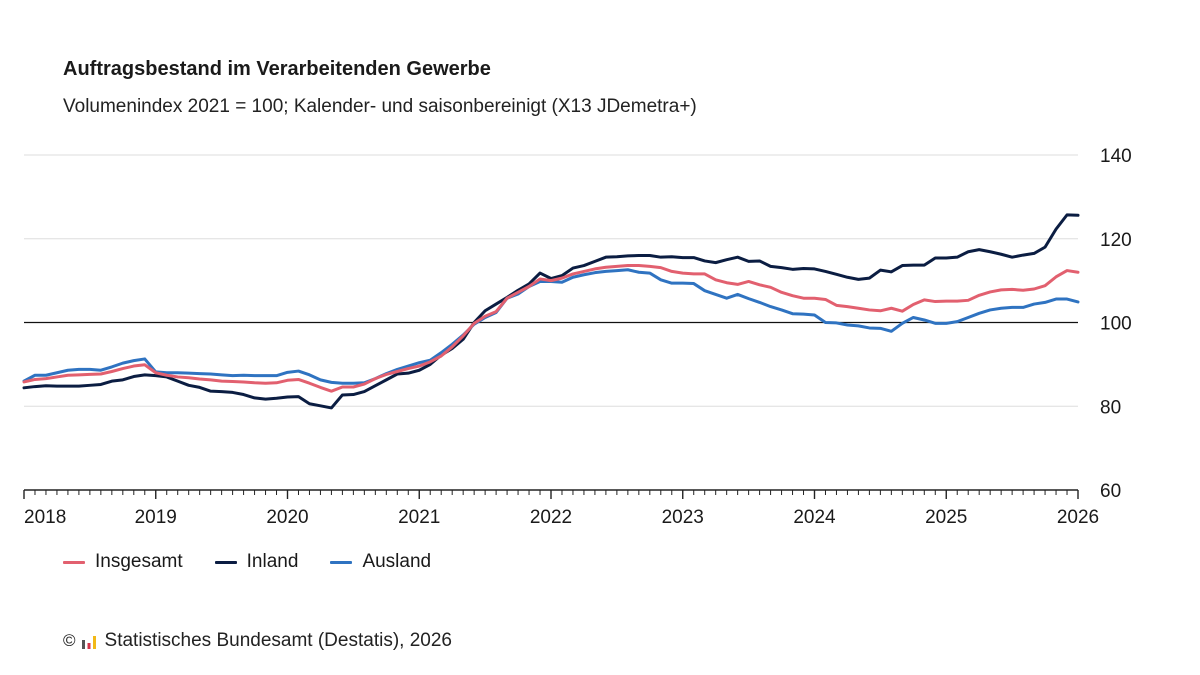 Image resolution: width=1200 pixels, height=675 pixels. I want to click on legend-label-inland: Inland, so click(272, 561).